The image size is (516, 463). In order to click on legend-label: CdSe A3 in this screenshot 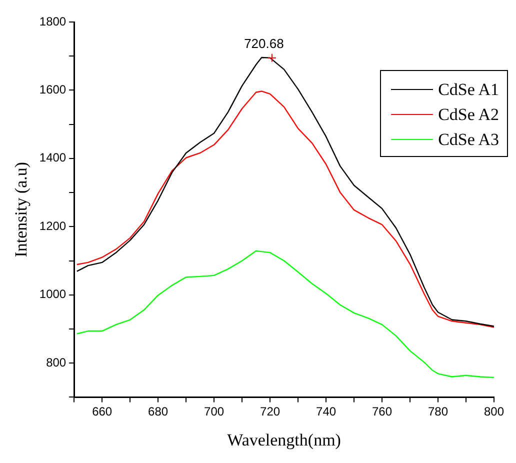, I will do `click(468, 140)`.